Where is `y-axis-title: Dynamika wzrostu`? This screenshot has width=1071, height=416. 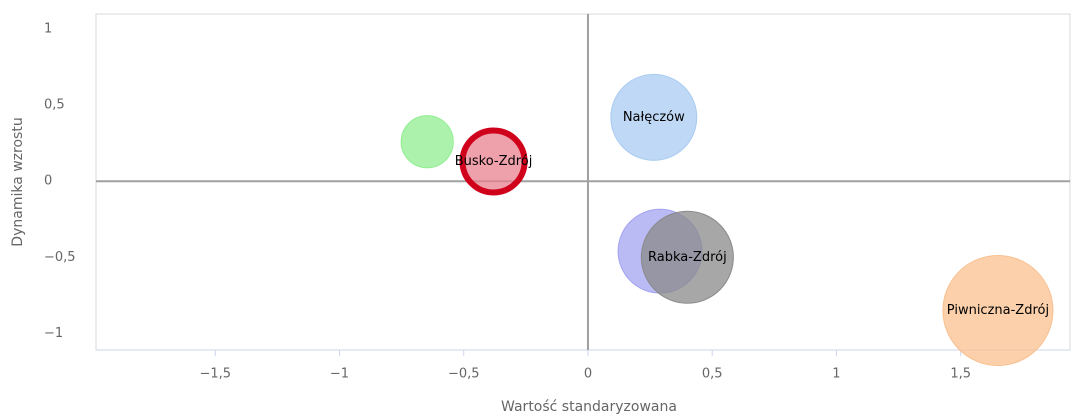
y-axis-title: Dynamika wzrostu is located at coordinates (18, 181).